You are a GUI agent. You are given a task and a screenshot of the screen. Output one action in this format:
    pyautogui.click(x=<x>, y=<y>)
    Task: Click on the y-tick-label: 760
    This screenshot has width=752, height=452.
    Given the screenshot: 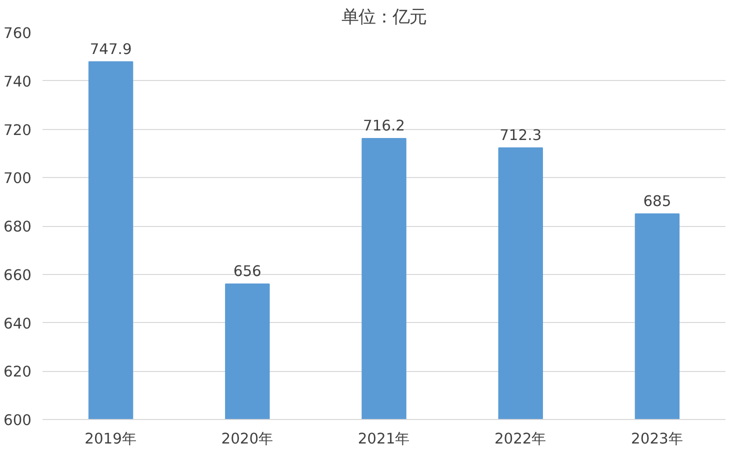 What is the action you would take?
    pyautogui.click(x=18, y=33)
    